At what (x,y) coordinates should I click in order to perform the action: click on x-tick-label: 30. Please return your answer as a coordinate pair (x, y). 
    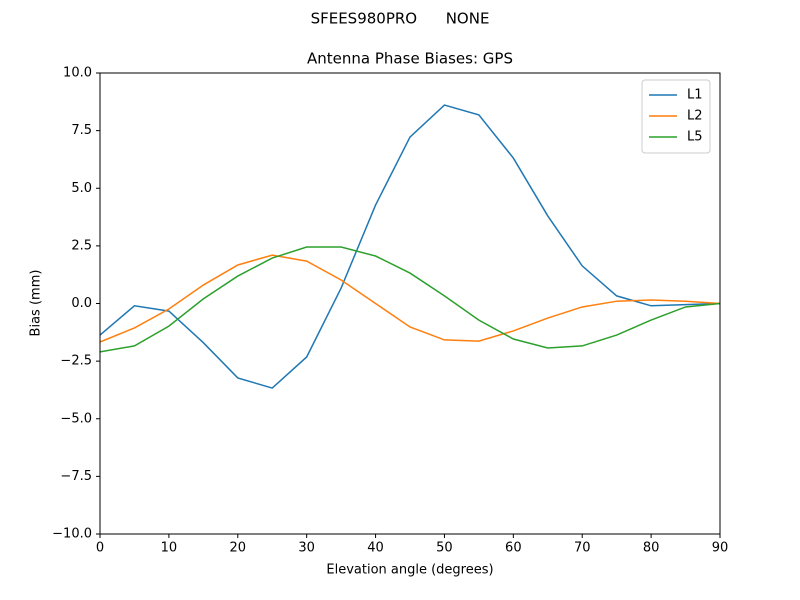
    Looking at the image, I should click on (306, 548).